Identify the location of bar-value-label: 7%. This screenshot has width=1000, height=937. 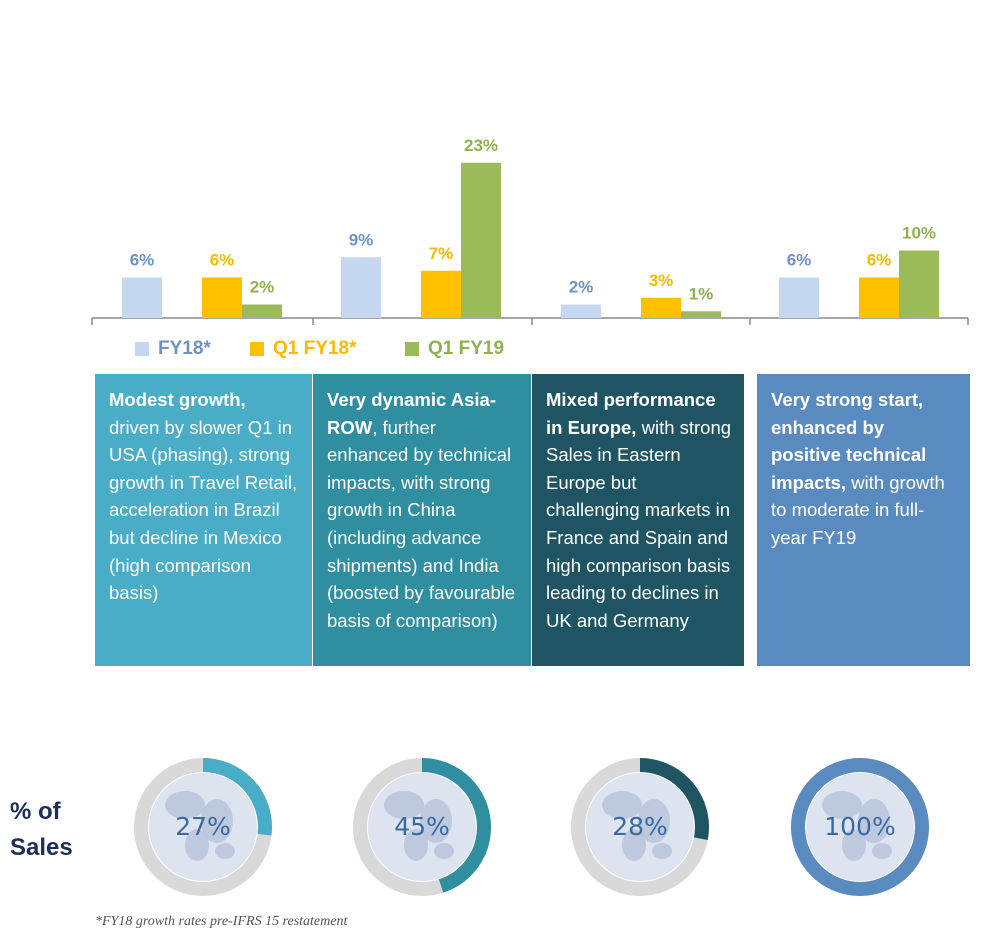
(441, 253).